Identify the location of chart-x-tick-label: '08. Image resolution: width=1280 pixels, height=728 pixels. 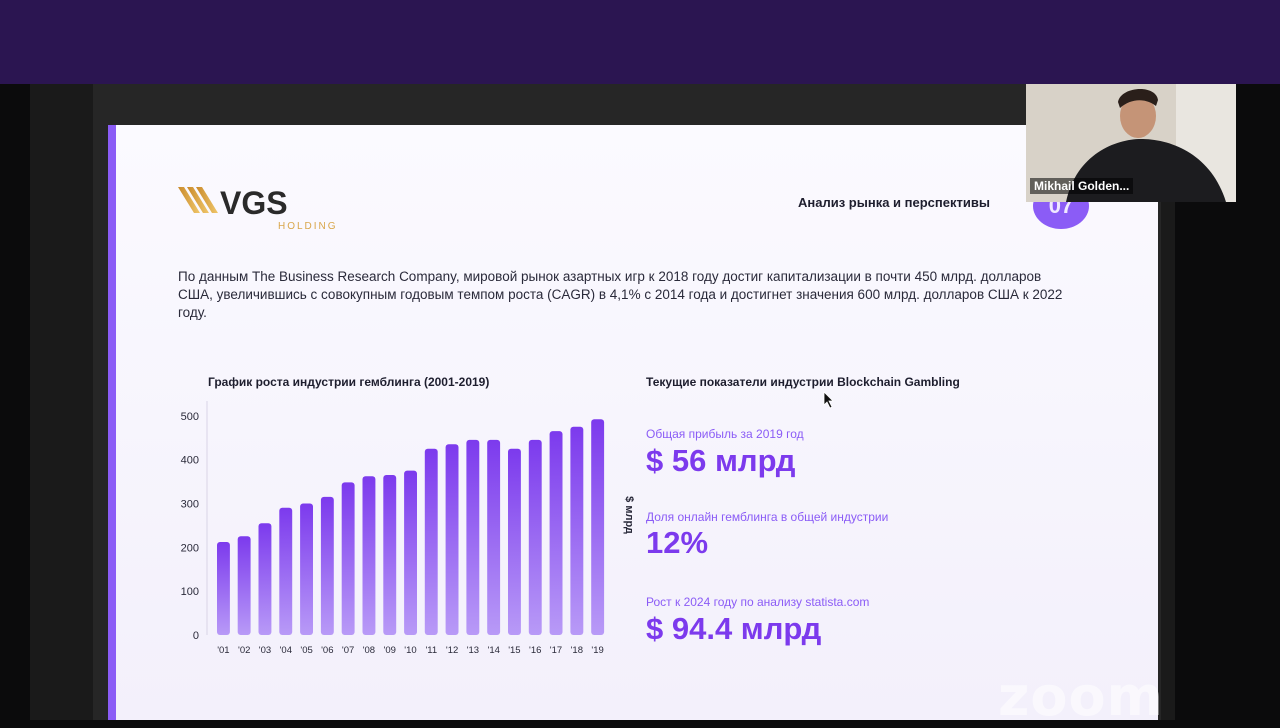
(369, 650).